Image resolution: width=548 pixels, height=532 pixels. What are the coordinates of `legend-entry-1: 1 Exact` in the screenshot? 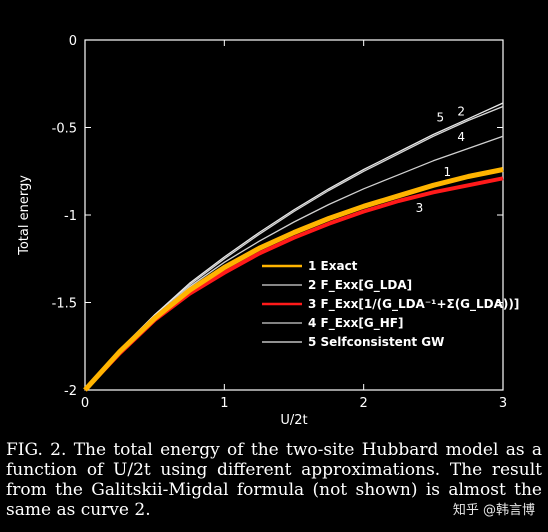 It's located at (333, 266).